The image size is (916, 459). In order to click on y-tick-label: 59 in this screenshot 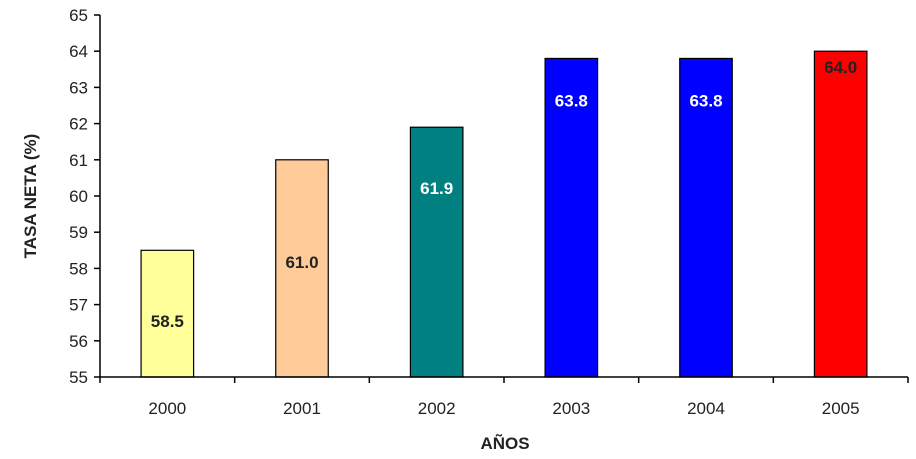, I will do `click(78, 232)`.